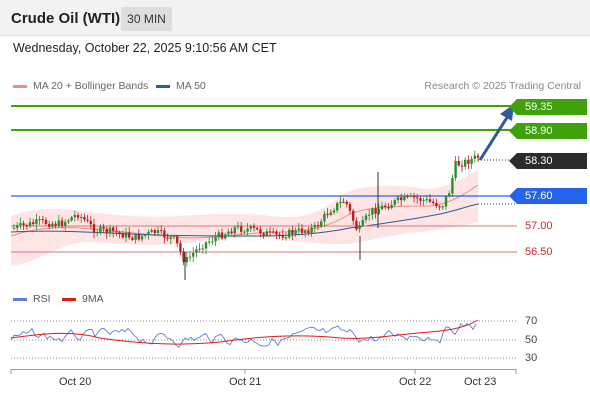 The height and width of the screenshot is (400, 590). Describe the element at coordinates (548, 161) in the screenshot. I see `last-price-tag: 58.30` at that location.